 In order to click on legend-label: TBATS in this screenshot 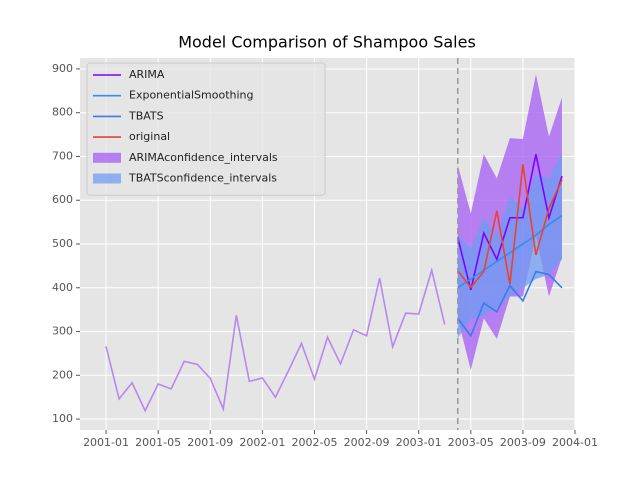, I will do `click(146, 115)`.